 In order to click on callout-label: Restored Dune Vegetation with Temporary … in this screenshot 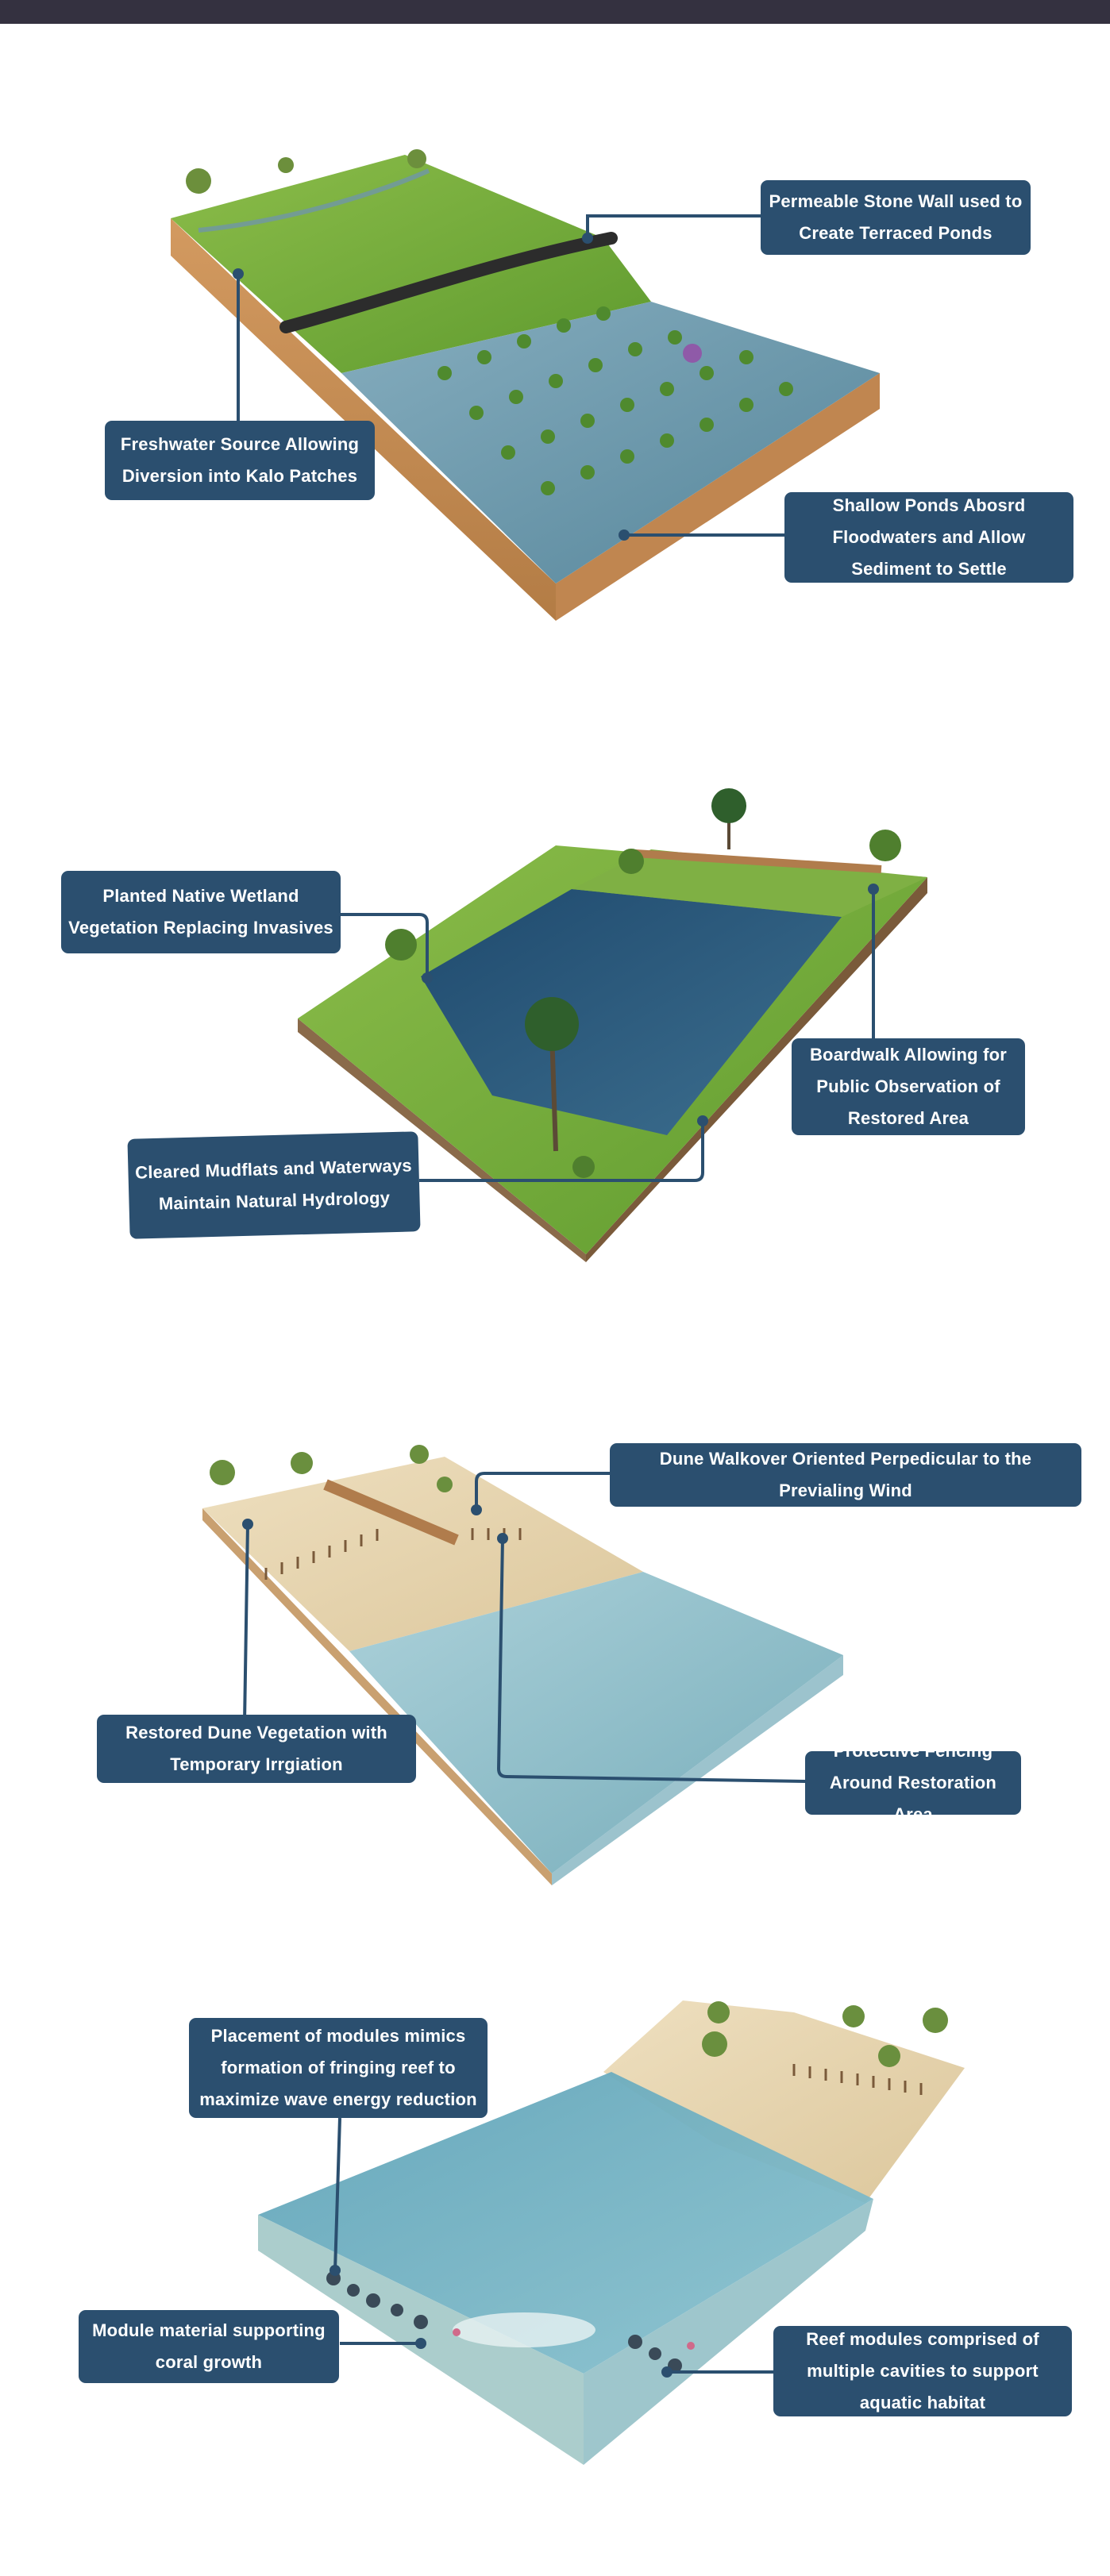, I will do `click(256, 1748)`.